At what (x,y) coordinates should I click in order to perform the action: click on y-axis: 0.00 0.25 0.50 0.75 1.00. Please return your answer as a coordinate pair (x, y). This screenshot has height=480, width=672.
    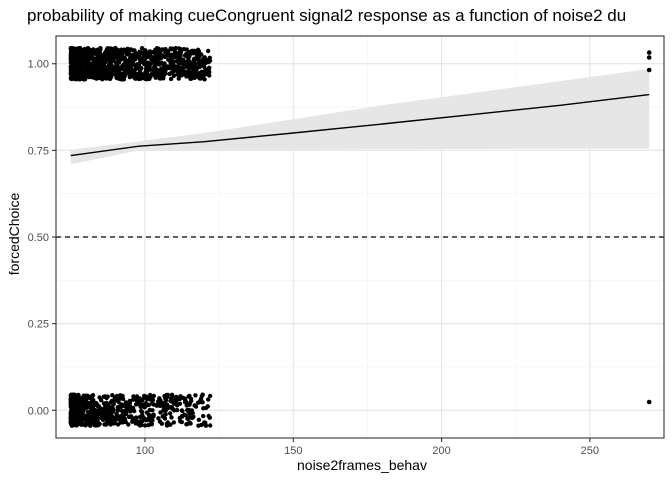
    Looking at the image, I should click on (42, 238).